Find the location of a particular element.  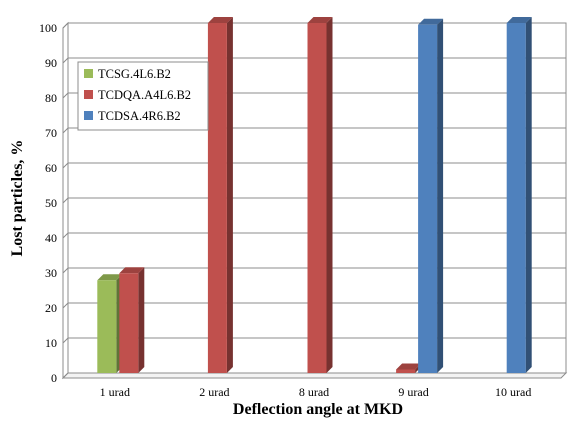

y-tick-label: 30 is located at coordinates (51, 273).